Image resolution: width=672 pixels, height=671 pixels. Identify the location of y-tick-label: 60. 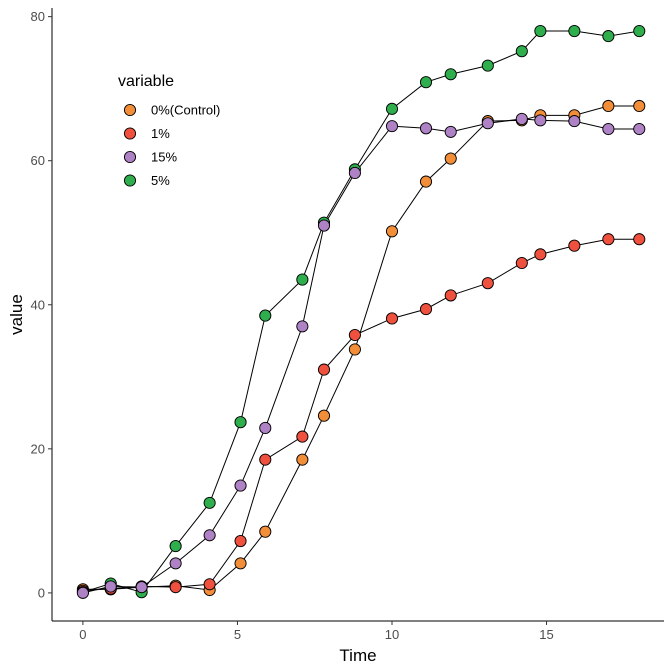
(38, 160).